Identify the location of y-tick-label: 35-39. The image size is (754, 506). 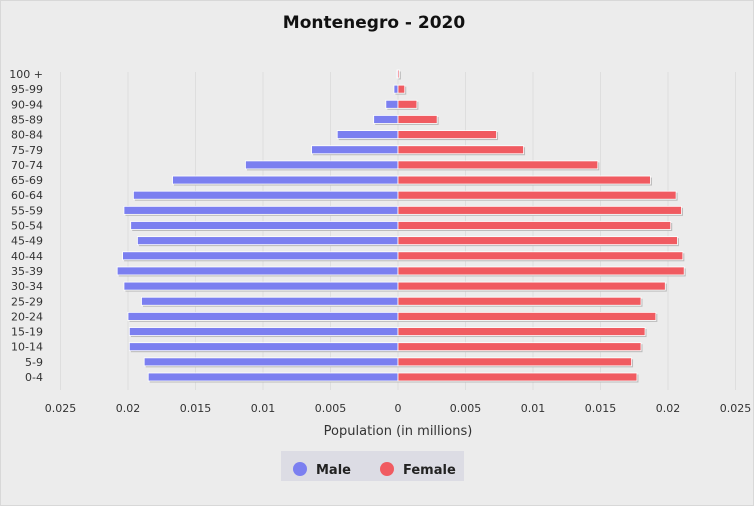
(27, 271).